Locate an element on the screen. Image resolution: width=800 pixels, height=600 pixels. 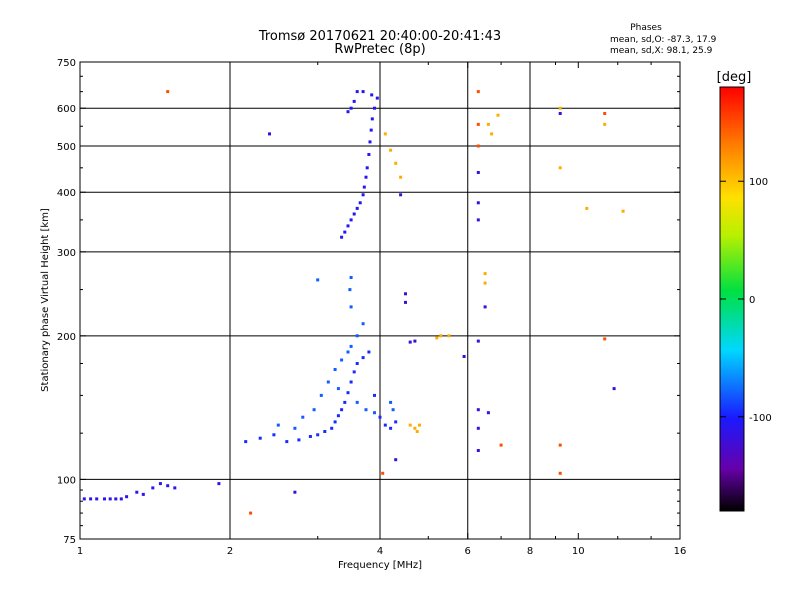
x-tick-label: 8 is located at coordinates (530, 551).